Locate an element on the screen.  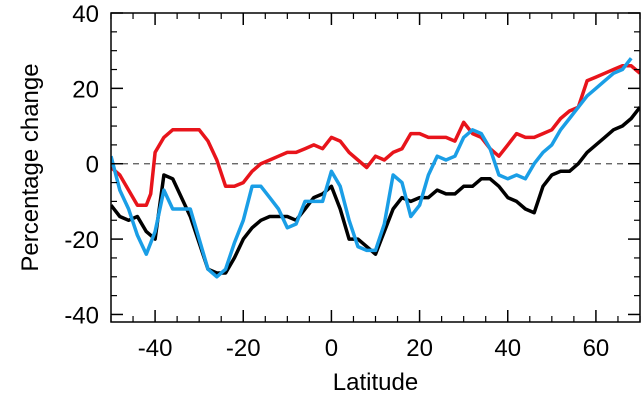
y-tick-label: -40 is located at coordinates (81, 315).